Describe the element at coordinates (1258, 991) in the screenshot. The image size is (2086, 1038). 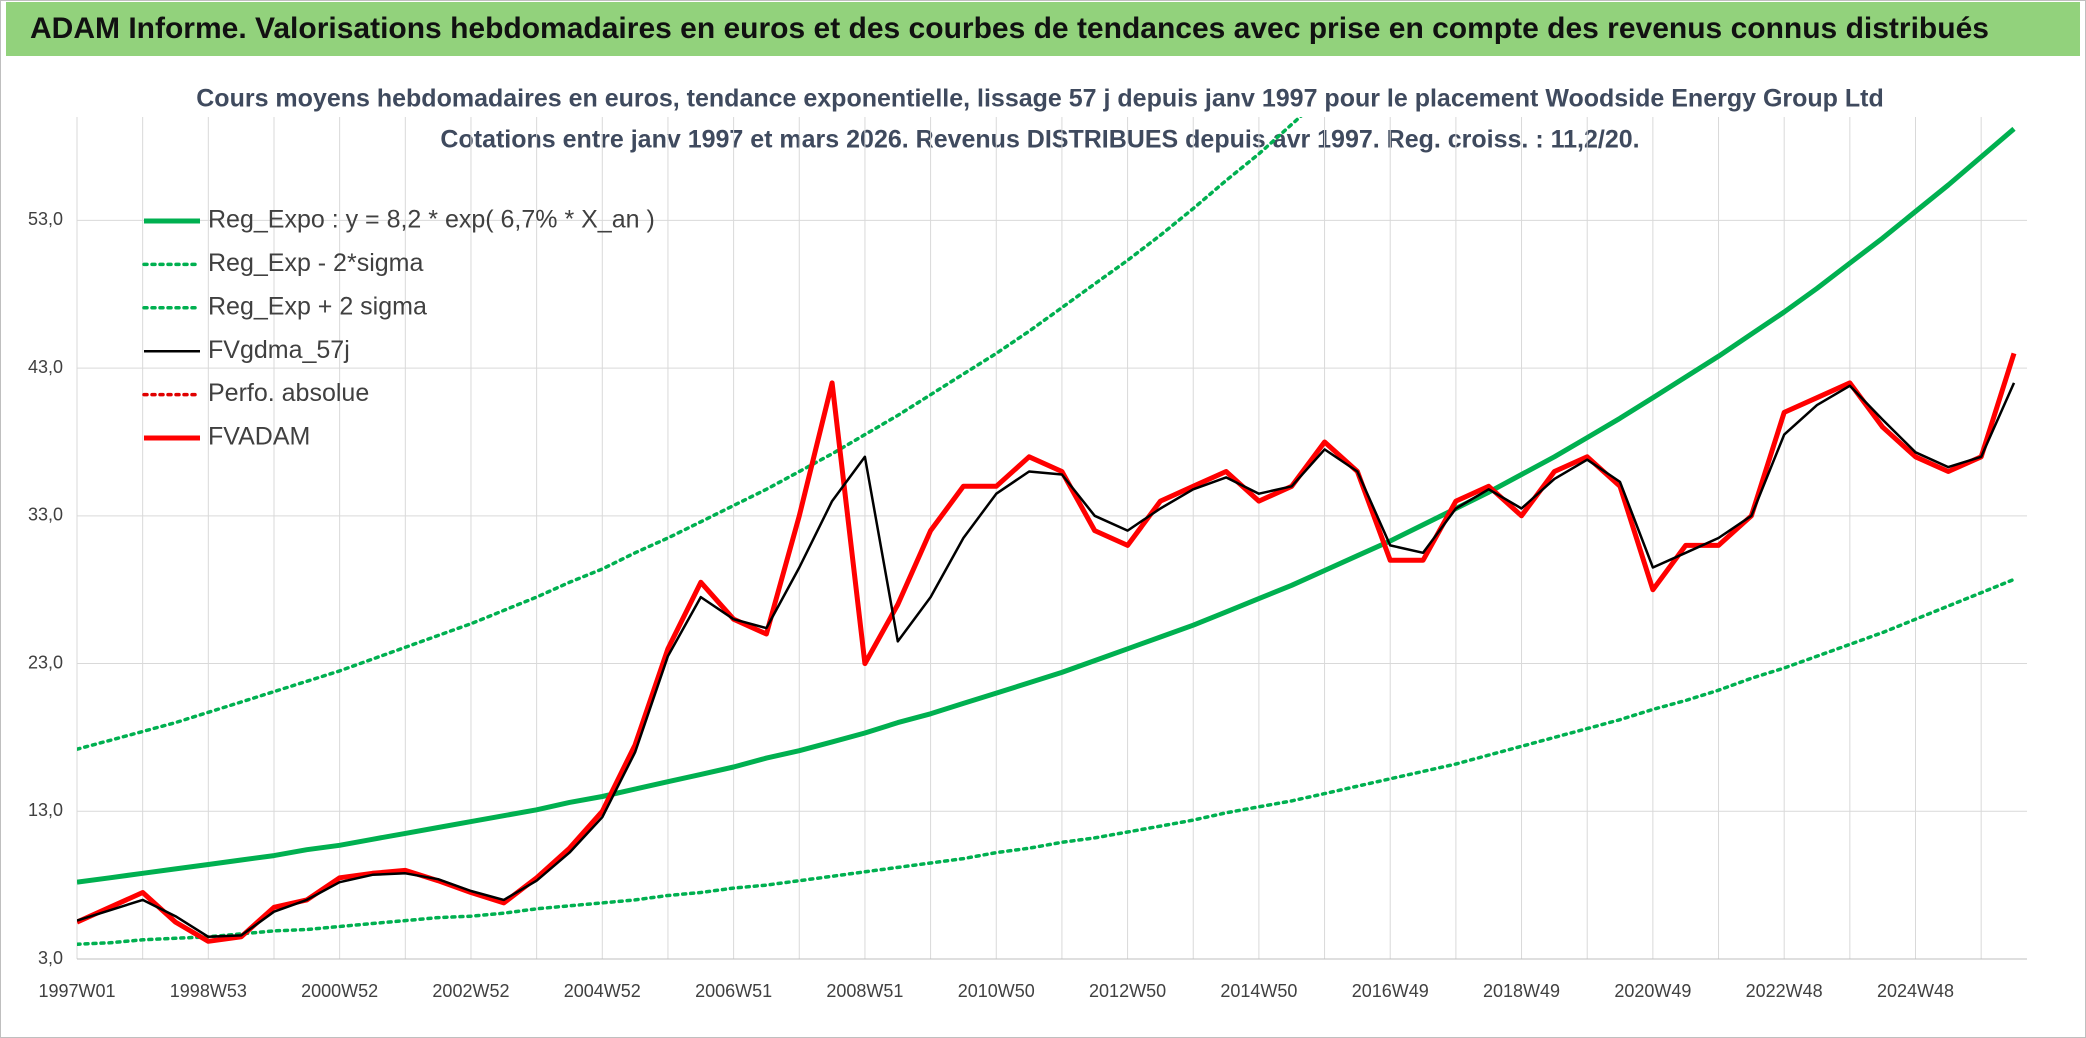
I see `x-tick-label: 2014W50` at that location.